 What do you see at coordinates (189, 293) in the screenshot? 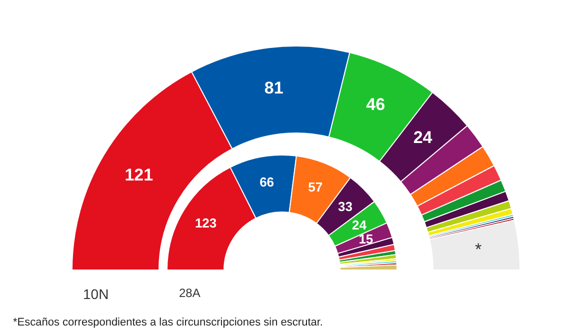
I see `text: 28A` at bounding box center [189, 293].